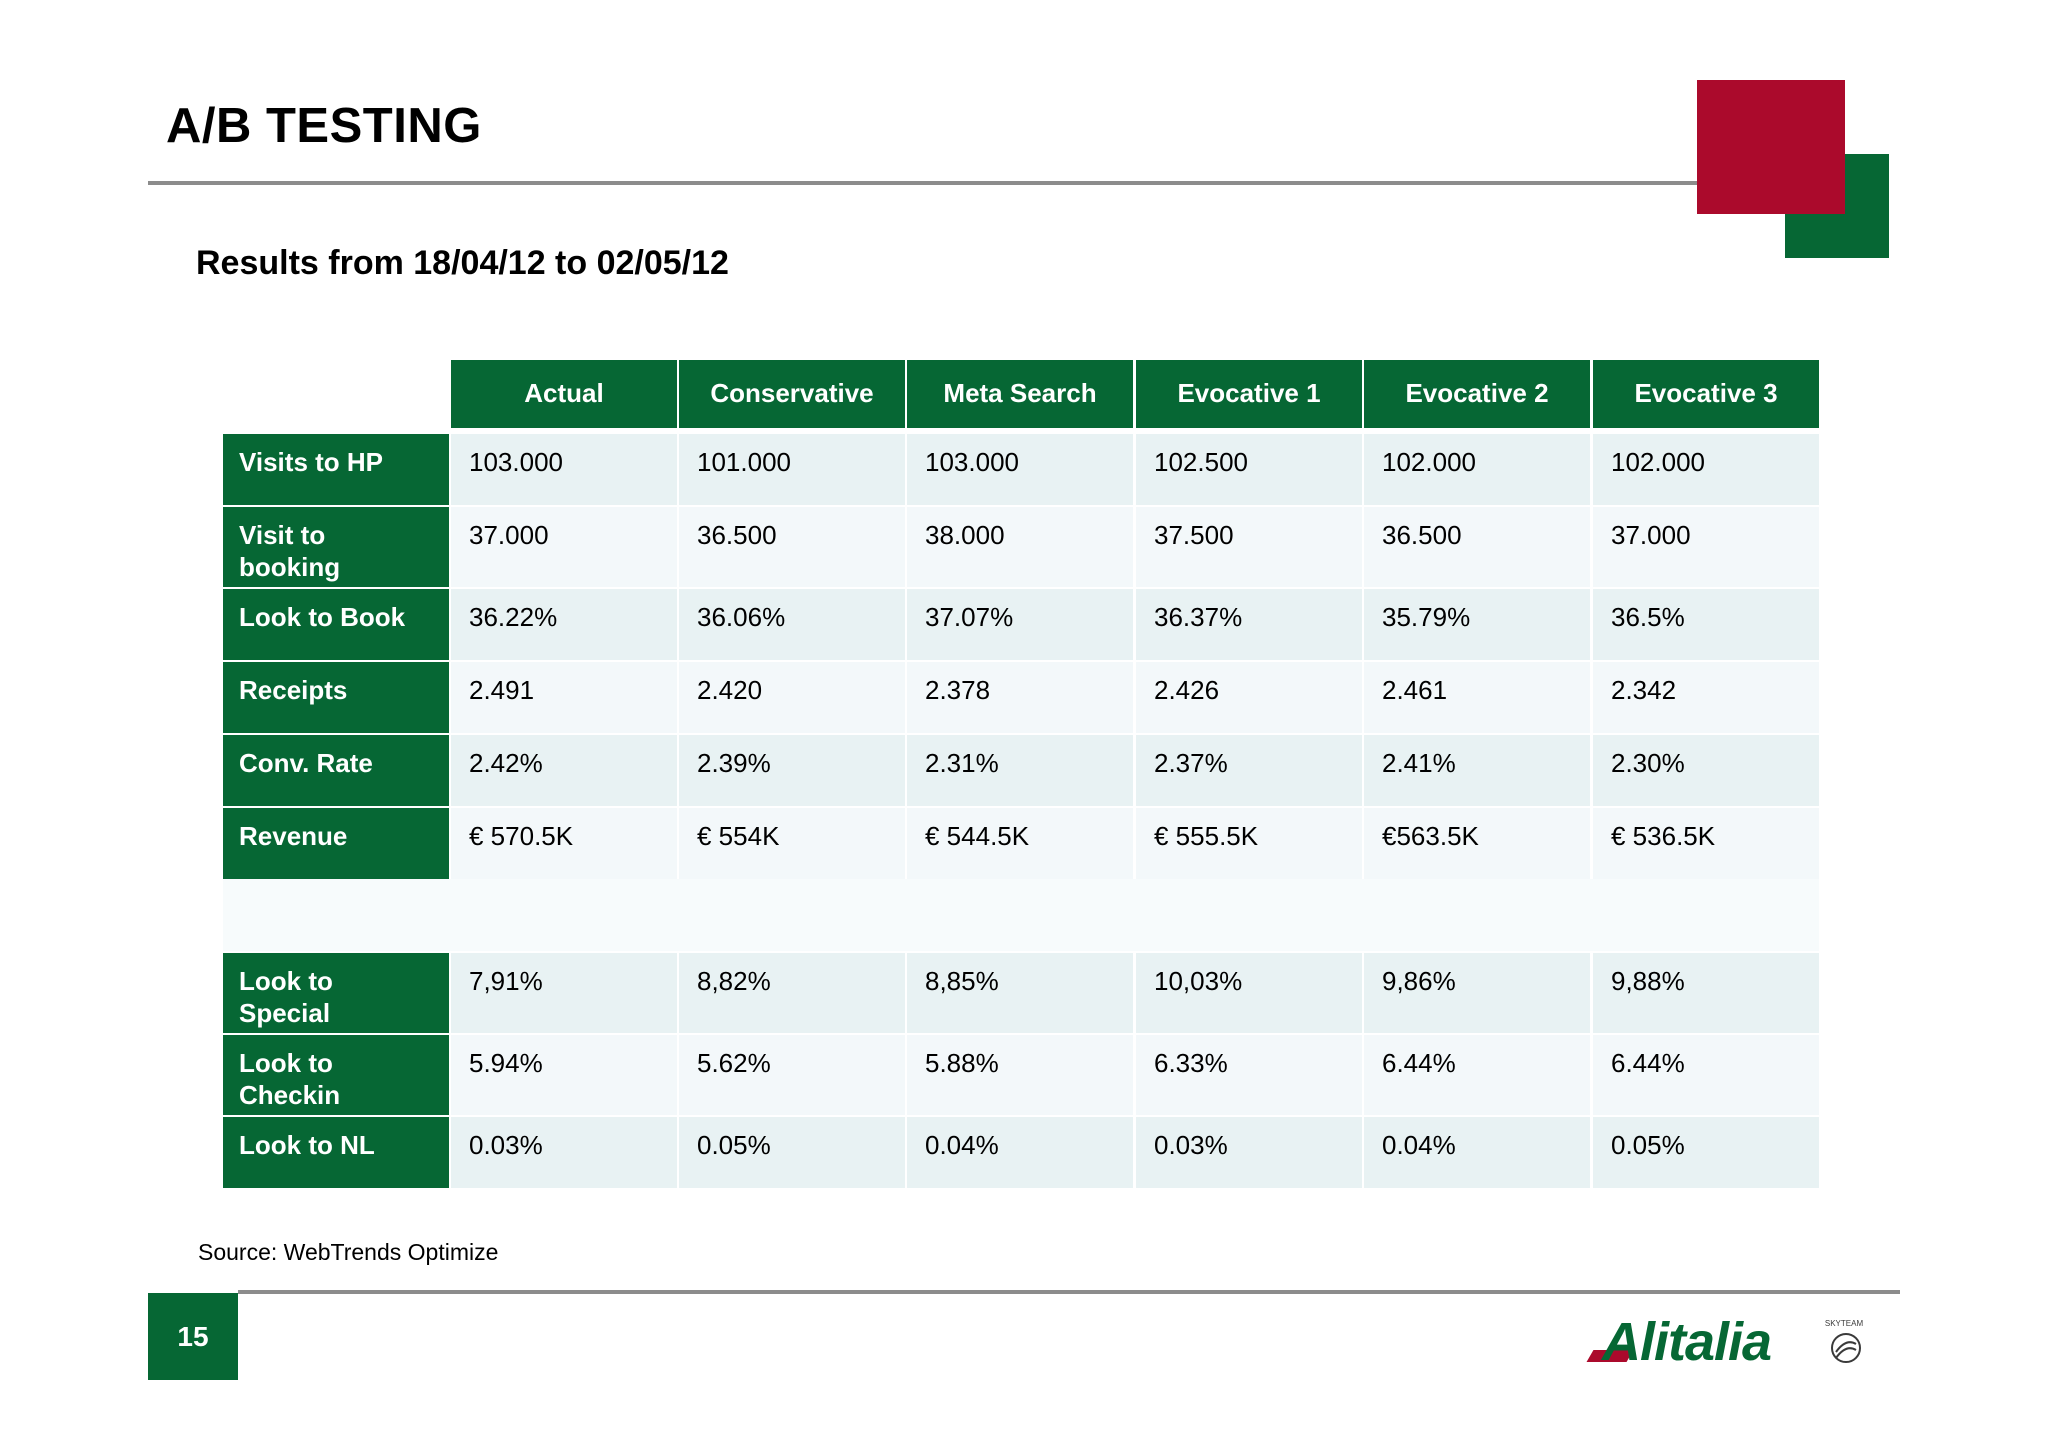  Describe the element at coordinates (564, 697) in the screenshot. I see `table-cell: 2.491` at that location.